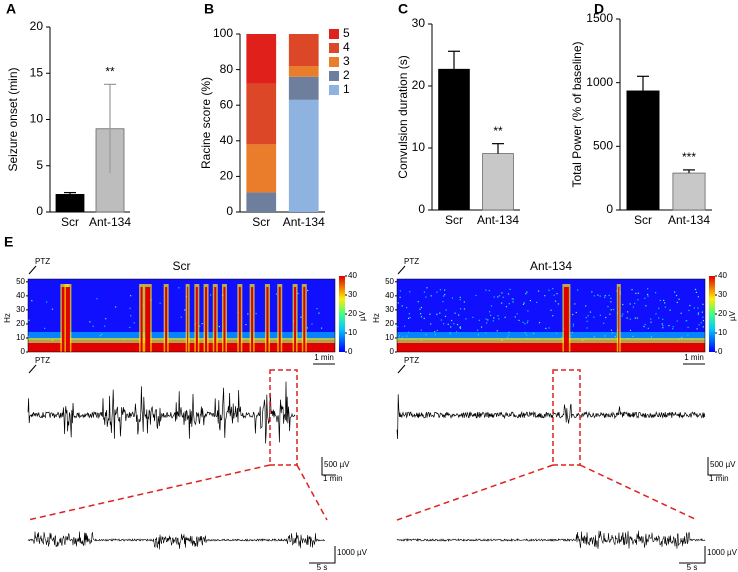  Describe the element at coordinates (719, 478) in the screenshot. I see `time-scale-label: 1 min` at that location.